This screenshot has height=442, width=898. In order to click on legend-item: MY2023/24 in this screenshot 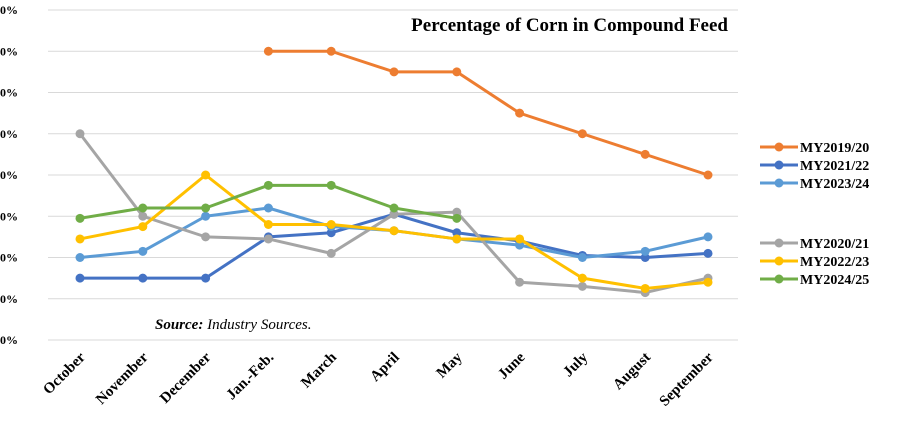, I will do `click(814, 184)`.